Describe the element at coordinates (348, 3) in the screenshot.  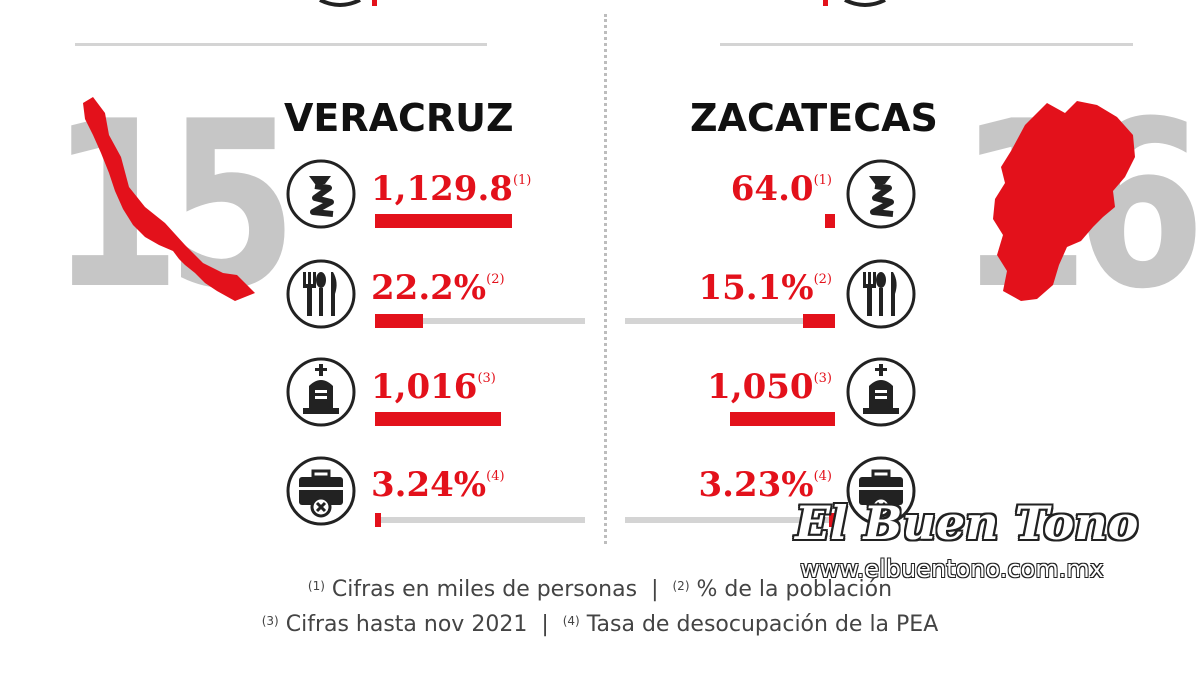
I see `prev-section-remnant` at that location.